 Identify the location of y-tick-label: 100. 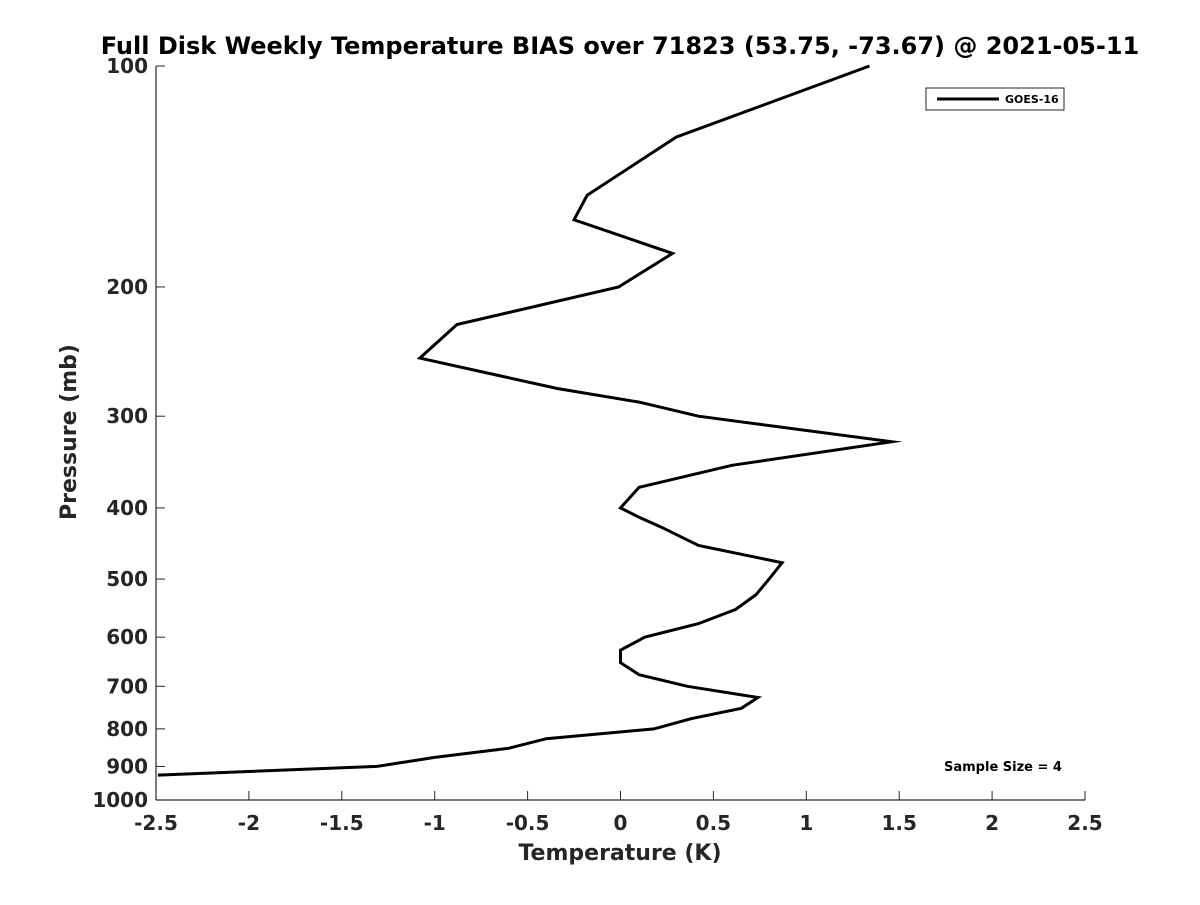
(127, 66).